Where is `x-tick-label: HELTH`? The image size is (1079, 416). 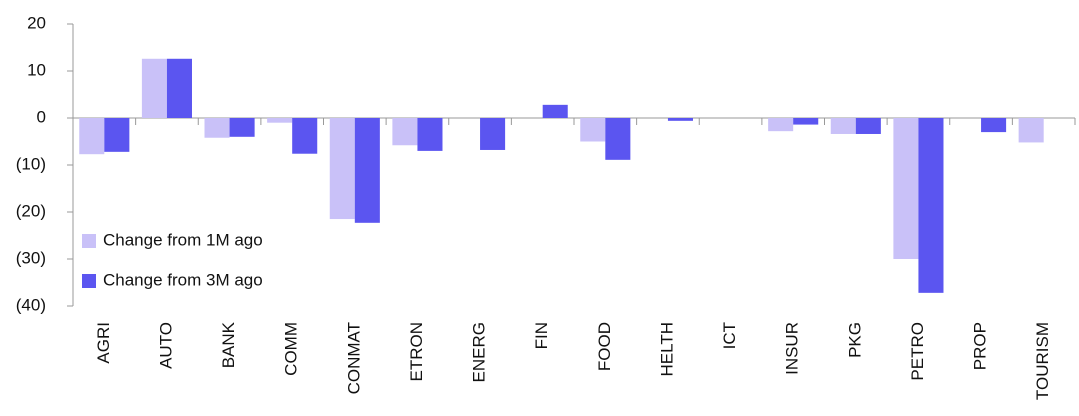
x-tick-label: HELTH is located at coordinates (666, 349).